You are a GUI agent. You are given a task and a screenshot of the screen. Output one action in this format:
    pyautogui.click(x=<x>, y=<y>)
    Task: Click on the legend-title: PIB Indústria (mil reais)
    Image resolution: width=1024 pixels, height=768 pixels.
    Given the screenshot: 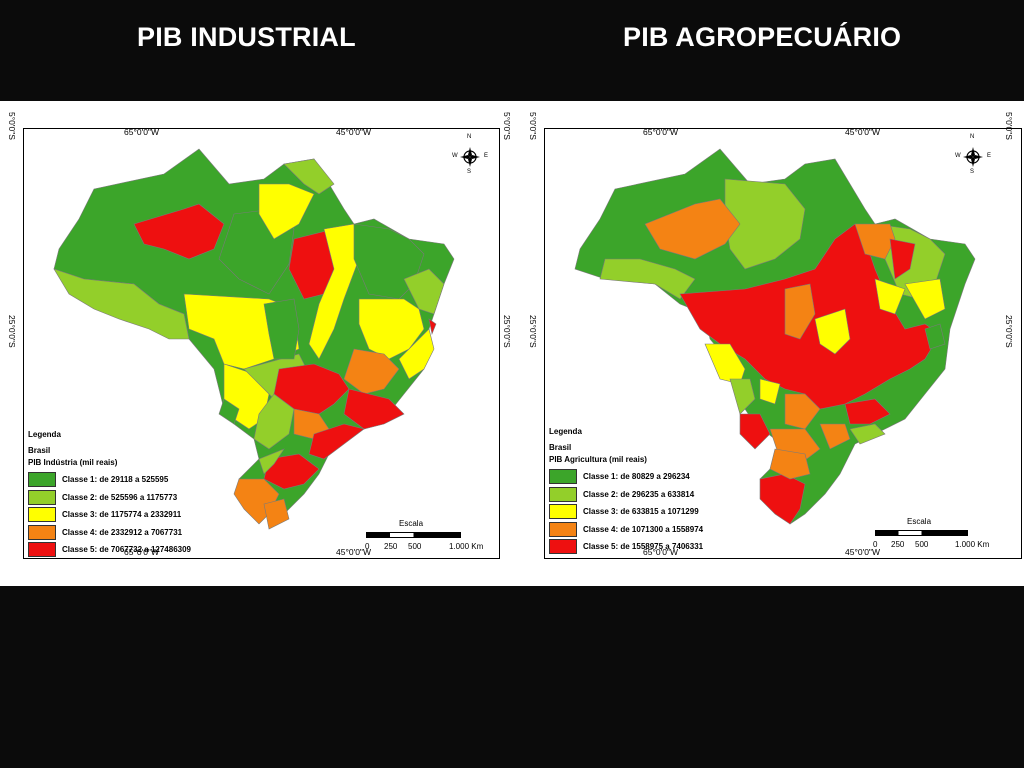 What is the action you would take?
    pyautogui.click(x=73, y=462)
    